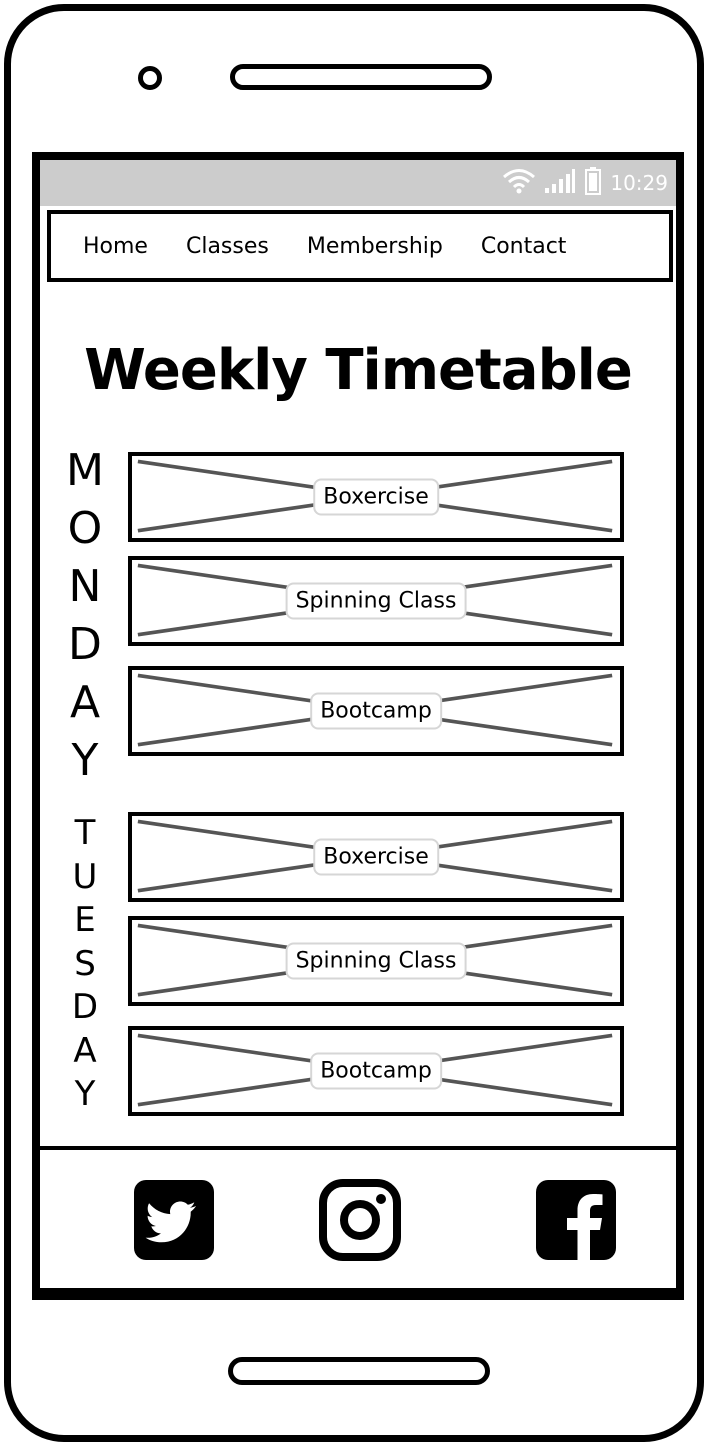 The width and height of the screenshot is (712, 1450). What do you see at coordinates (560, 183) in the screenshot?
I see `signal-icon` at bounding box center [560, 183].